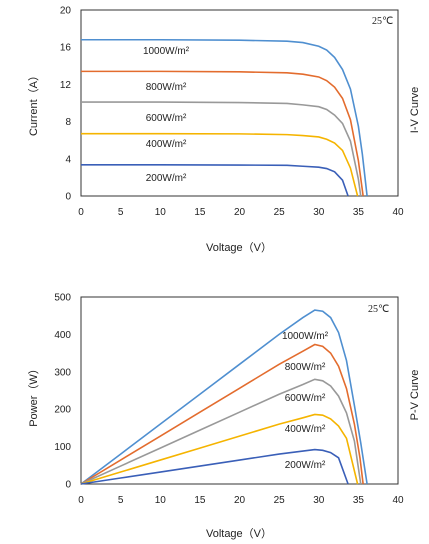  Describe the element at coordinates (240, 212) in the screenshot. I see `iv-x-tick-label: 20` at that location.